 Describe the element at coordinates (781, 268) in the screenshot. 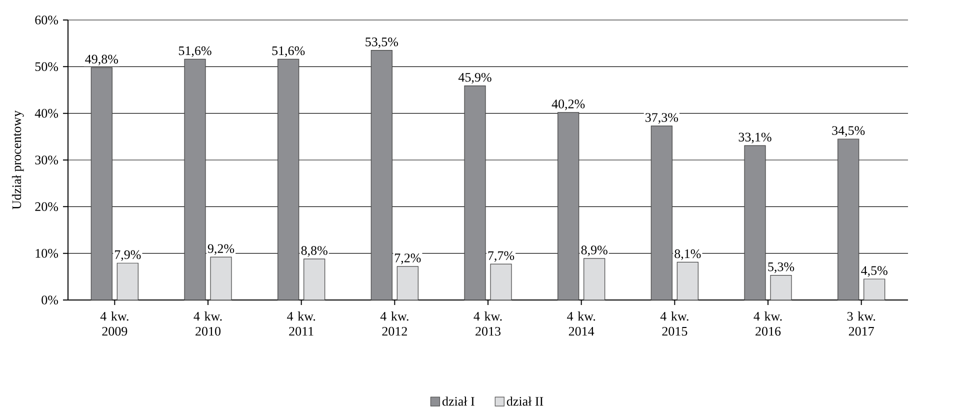

I see `data-label: 5,3%` at that location.